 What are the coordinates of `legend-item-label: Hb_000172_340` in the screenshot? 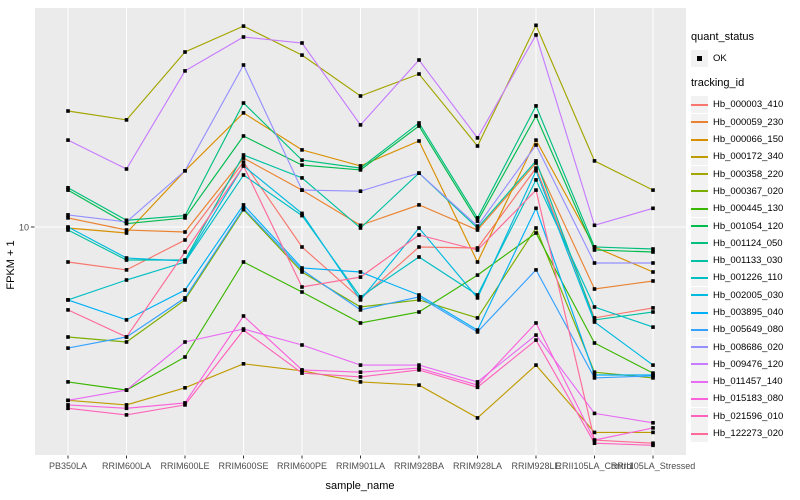 It's located at (748, 157).